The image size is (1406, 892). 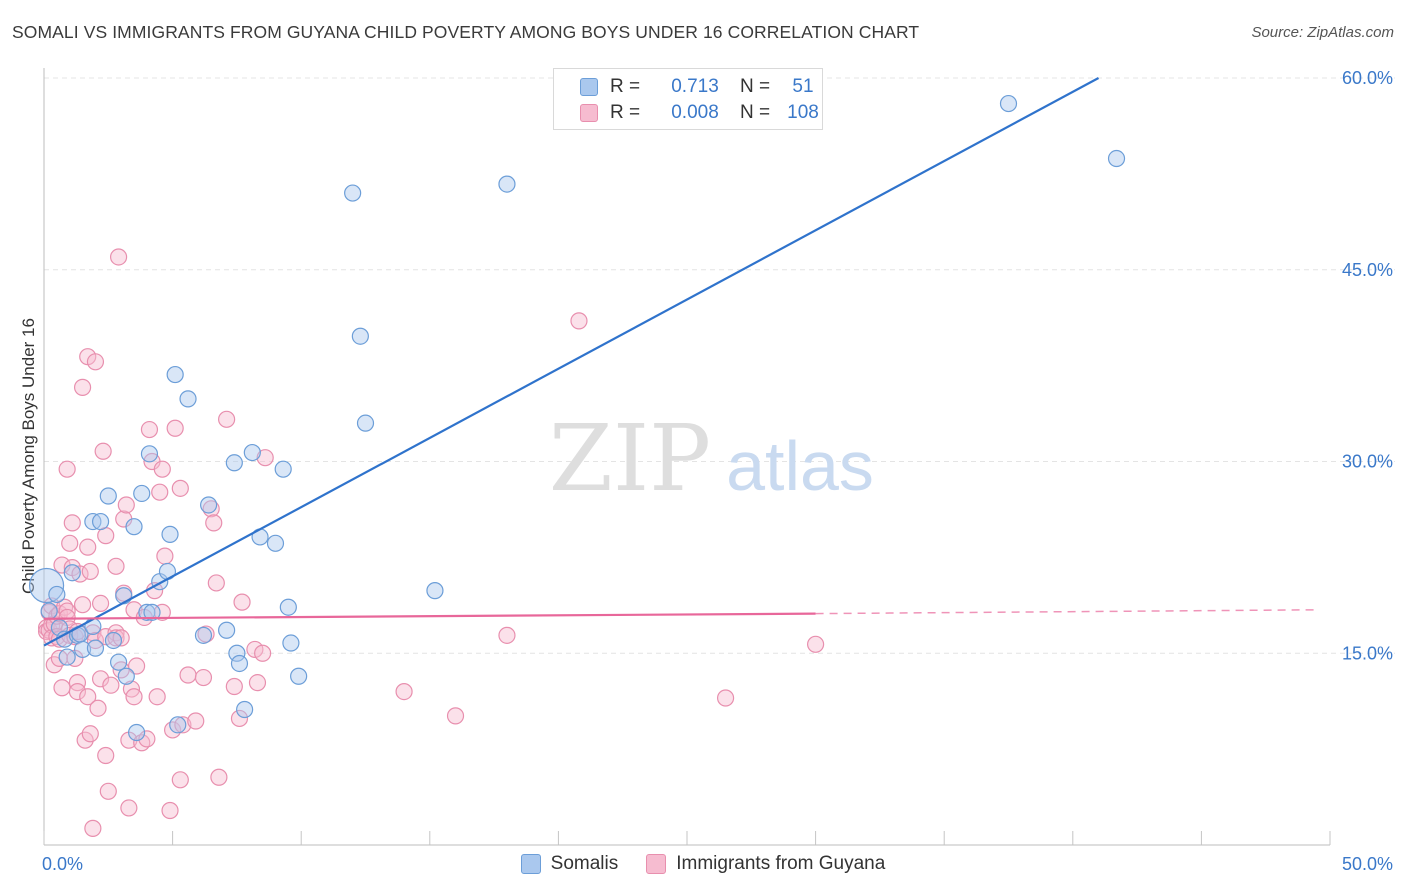 I want to click on x-tick-label: 0.0%, so click(x=62, y=864).